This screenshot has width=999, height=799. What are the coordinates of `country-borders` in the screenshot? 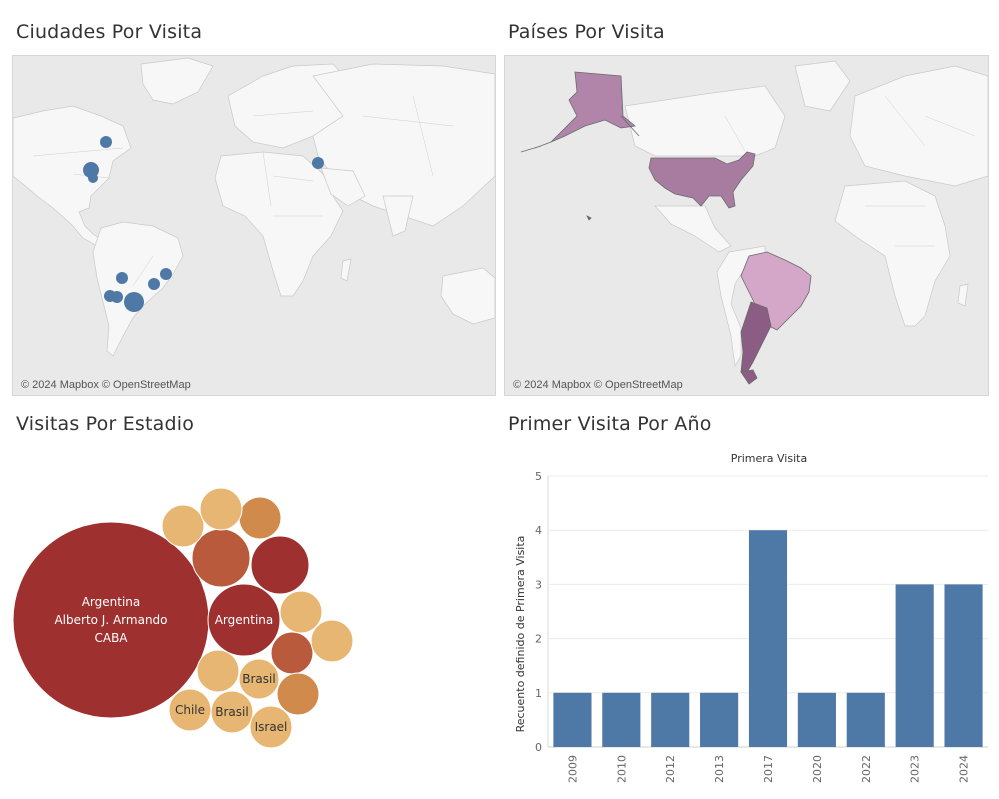 It's located at (850, 171).